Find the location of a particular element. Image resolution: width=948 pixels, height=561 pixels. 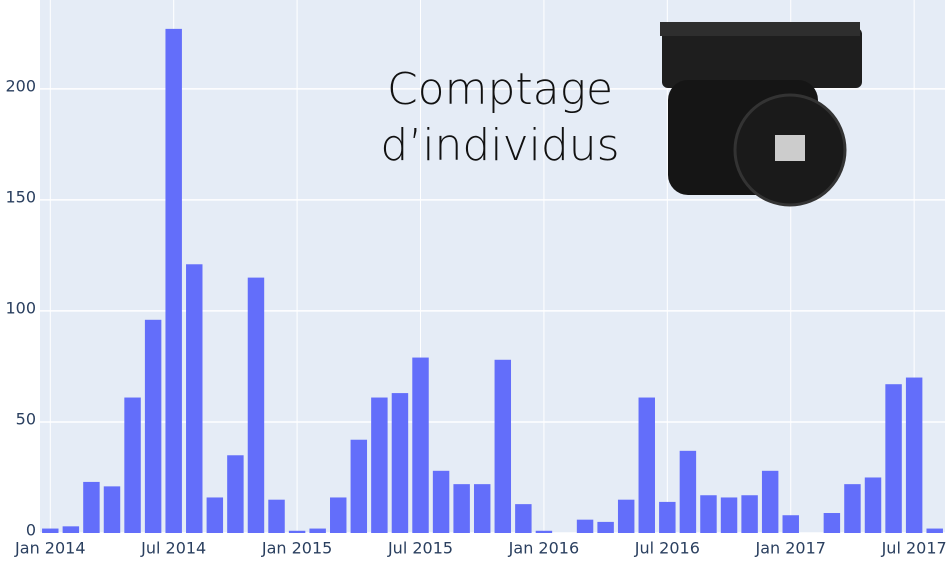

y-tick-label: 50 is located at coordinates (26, 418).